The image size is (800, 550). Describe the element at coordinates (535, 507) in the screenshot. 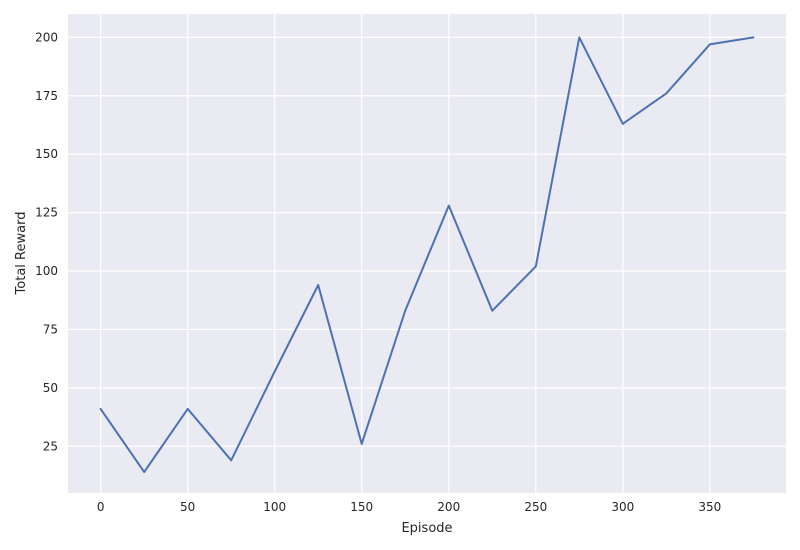

I see `x-tick-label: 250` at that location.